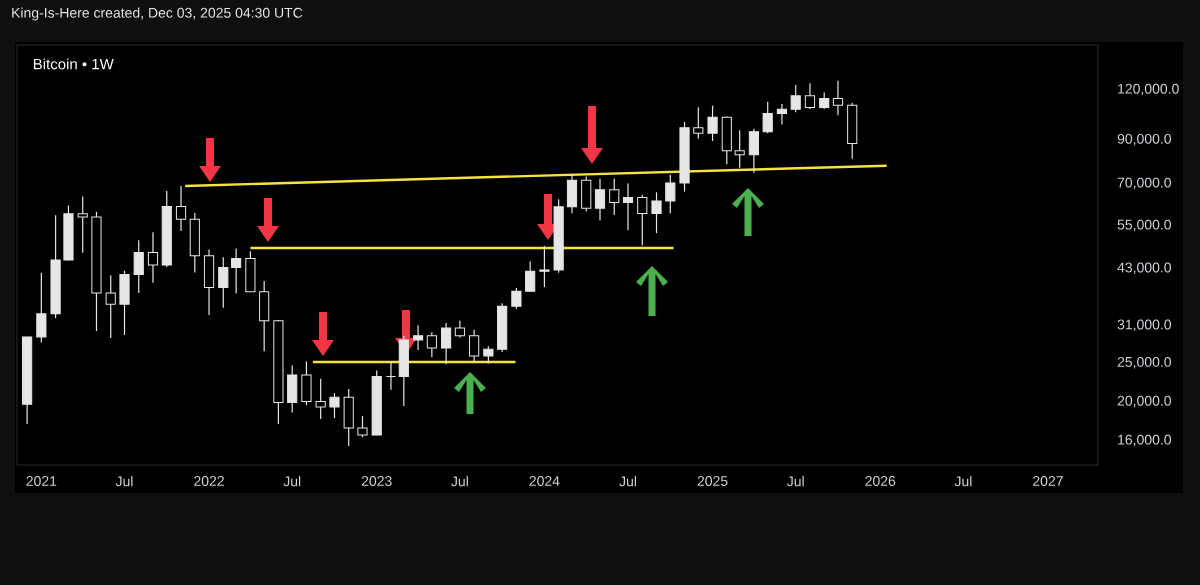 This screenshot has height=585, width=1200. I want to click on x-tick-label: 2025, so click(712, 481).